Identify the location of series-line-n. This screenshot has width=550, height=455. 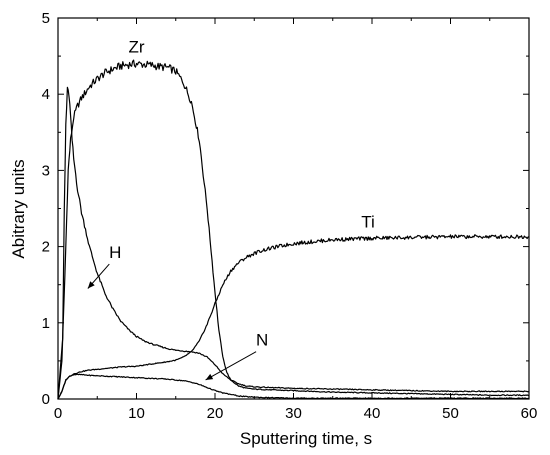
(293, 386).